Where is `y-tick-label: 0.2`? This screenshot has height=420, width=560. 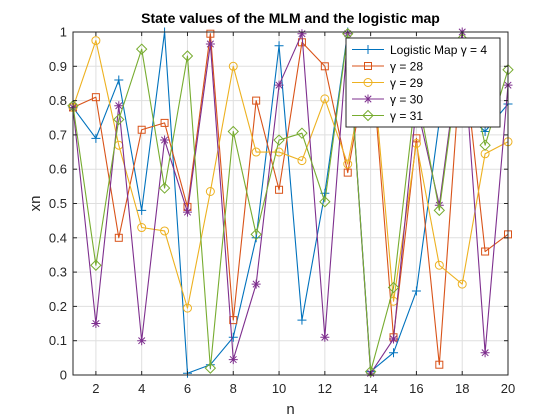
y-tick-label: 0.2 is located at coordinates (58, 306).